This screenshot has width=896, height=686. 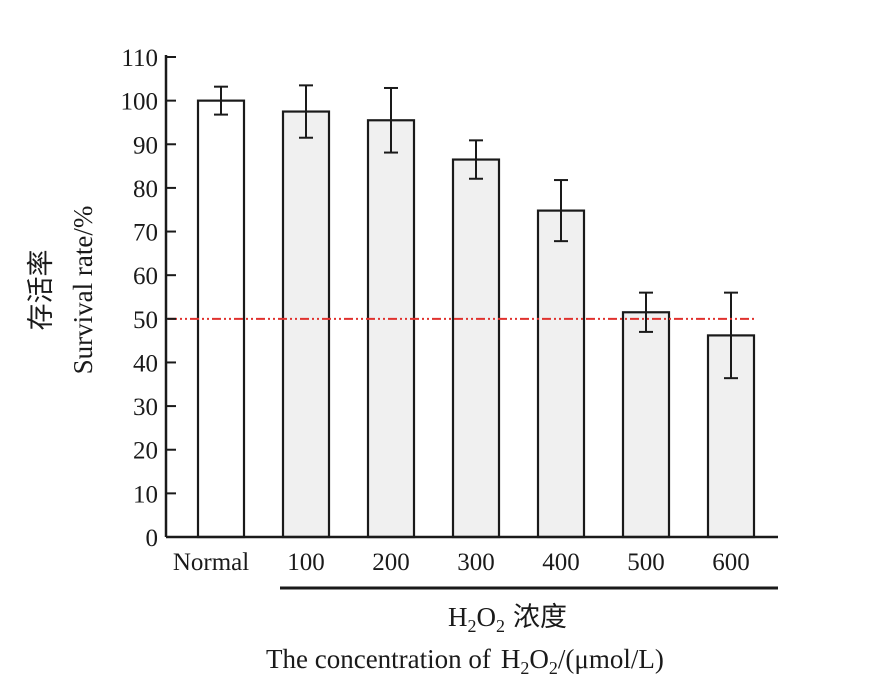 I want to click on y-tick-label: 110, so click(x=139, y=58).